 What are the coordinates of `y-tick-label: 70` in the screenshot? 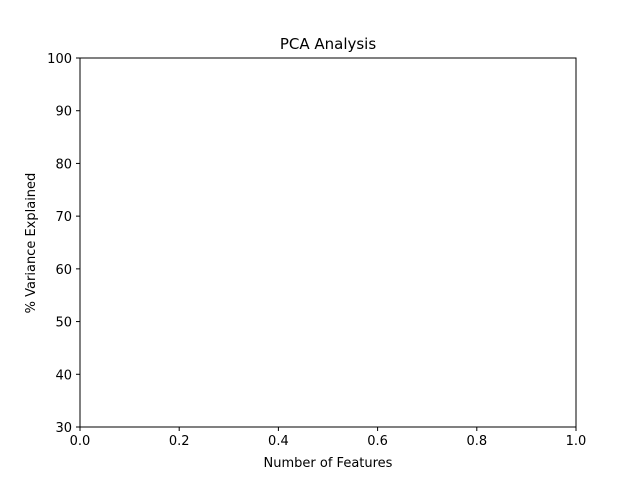 It's located at (63, 217).